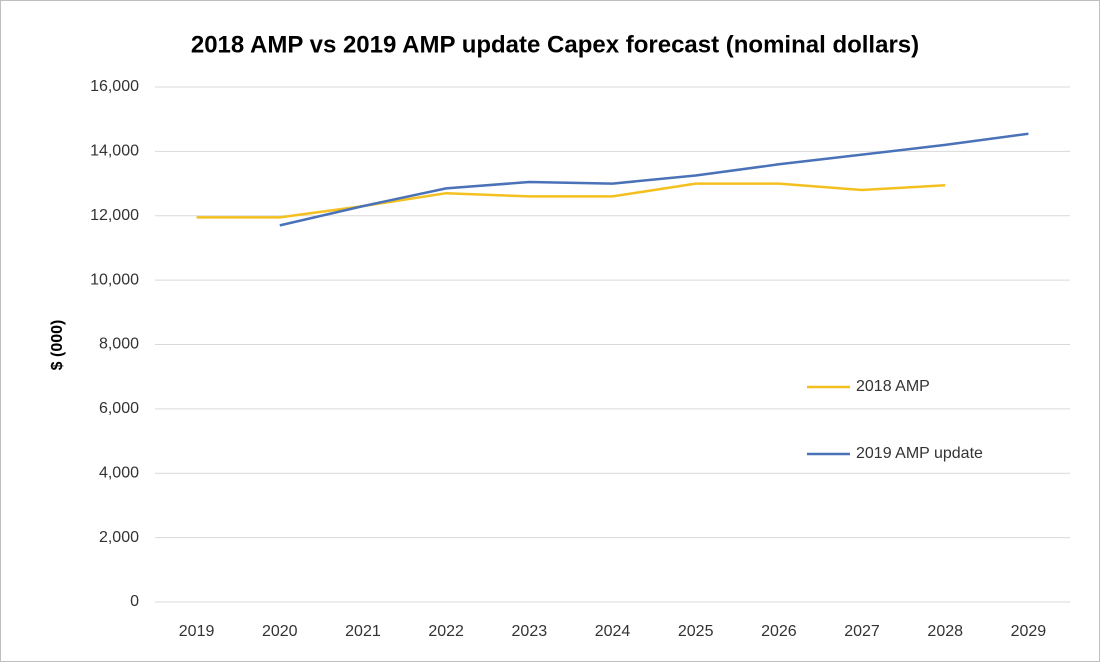 The width and height of the screenshot is (1100, 662). What do you see at coordinates (363, 631) in the screenshot?
I see `x-tick-label: 2021` at bounding box center [363, 631].